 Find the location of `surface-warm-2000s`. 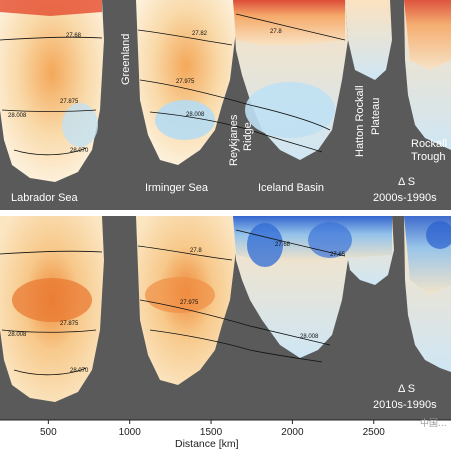

surface-warm-2000s is located at coordinates (289, 22).